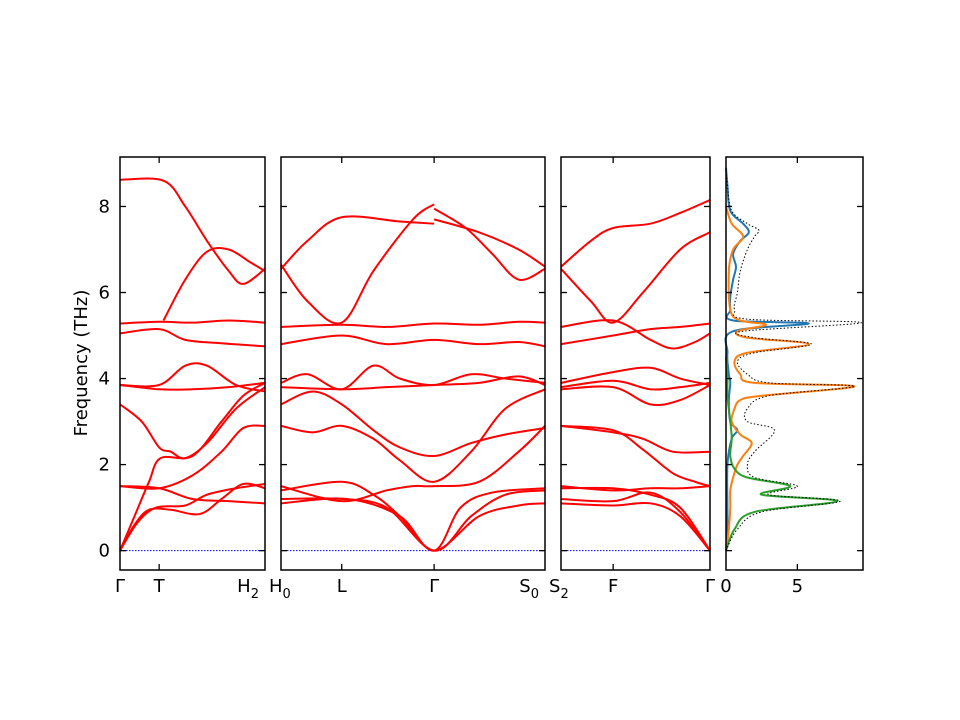 This screenshot has width=960, height=720. I want to click on x-tick-label: F, so click(613, 586).